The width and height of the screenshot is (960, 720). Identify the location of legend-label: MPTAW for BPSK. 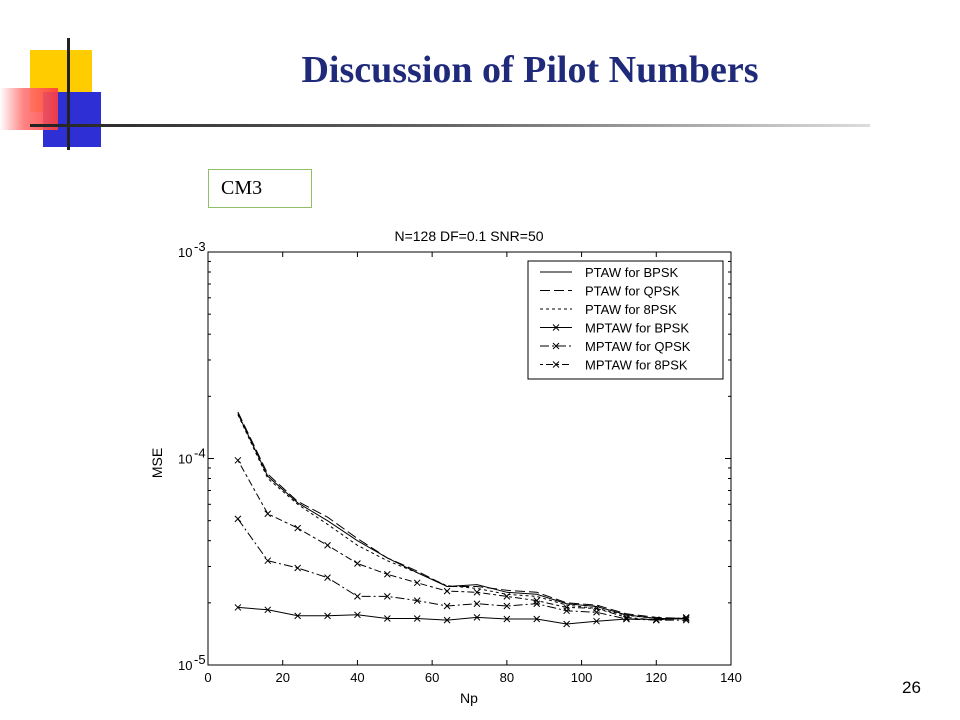
(637, 328).